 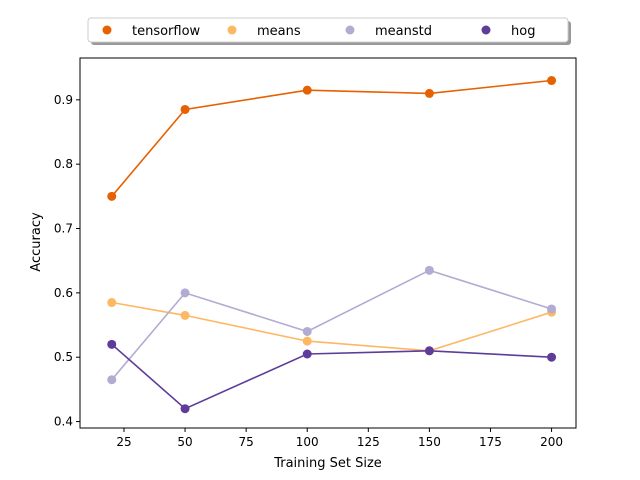 I want to click on legend-entry-meanstd: meanstd, so click(x=388, y=31).